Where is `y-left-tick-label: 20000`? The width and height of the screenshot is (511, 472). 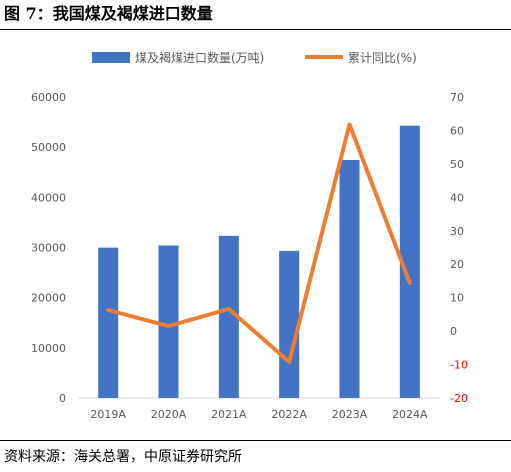
y-left-tick-label: 20000 is located at coordinates (48, 298).